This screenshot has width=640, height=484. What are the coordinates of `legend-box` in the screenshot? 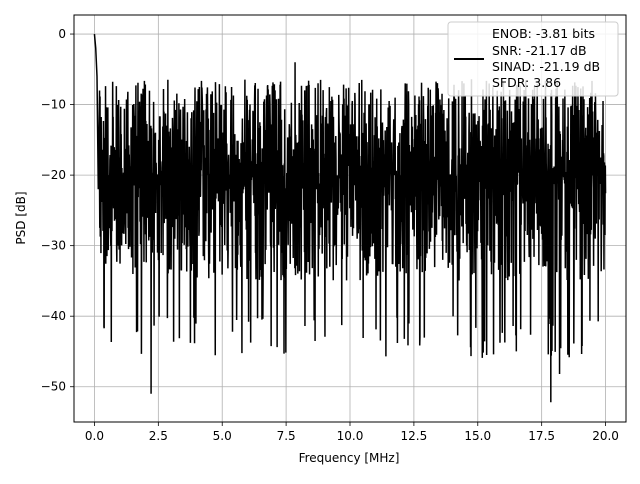 It's located at (533, 59).